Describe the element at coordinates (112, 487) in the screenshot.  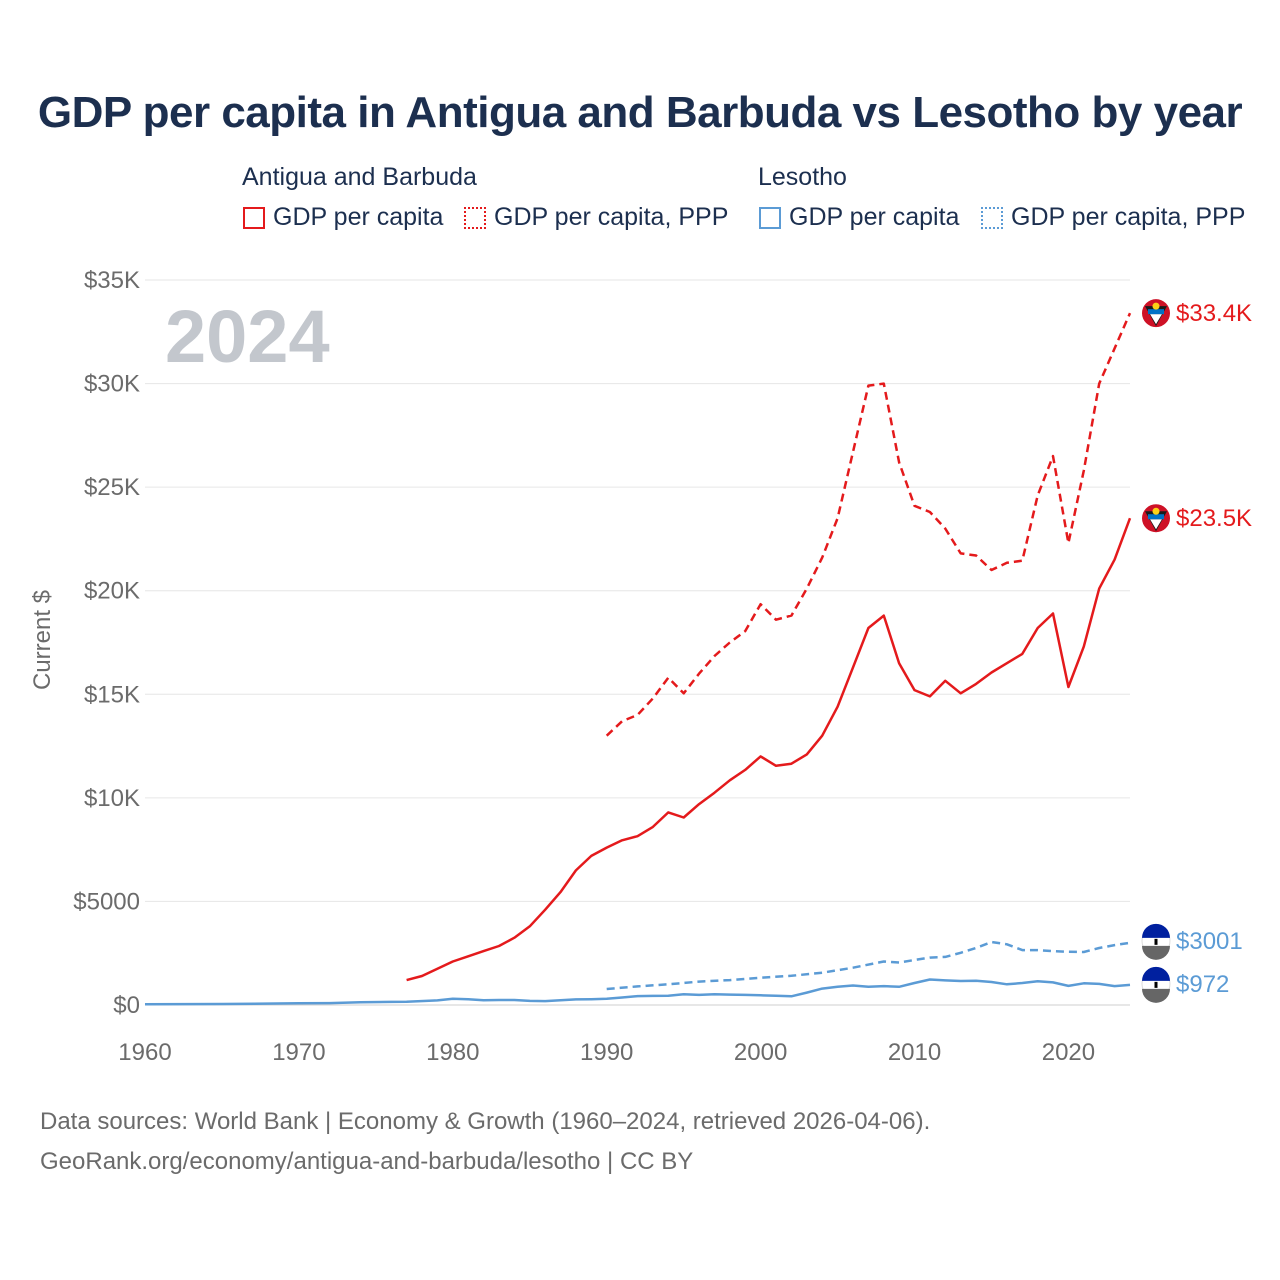
I see `y-tick-label: $25K` at that location.